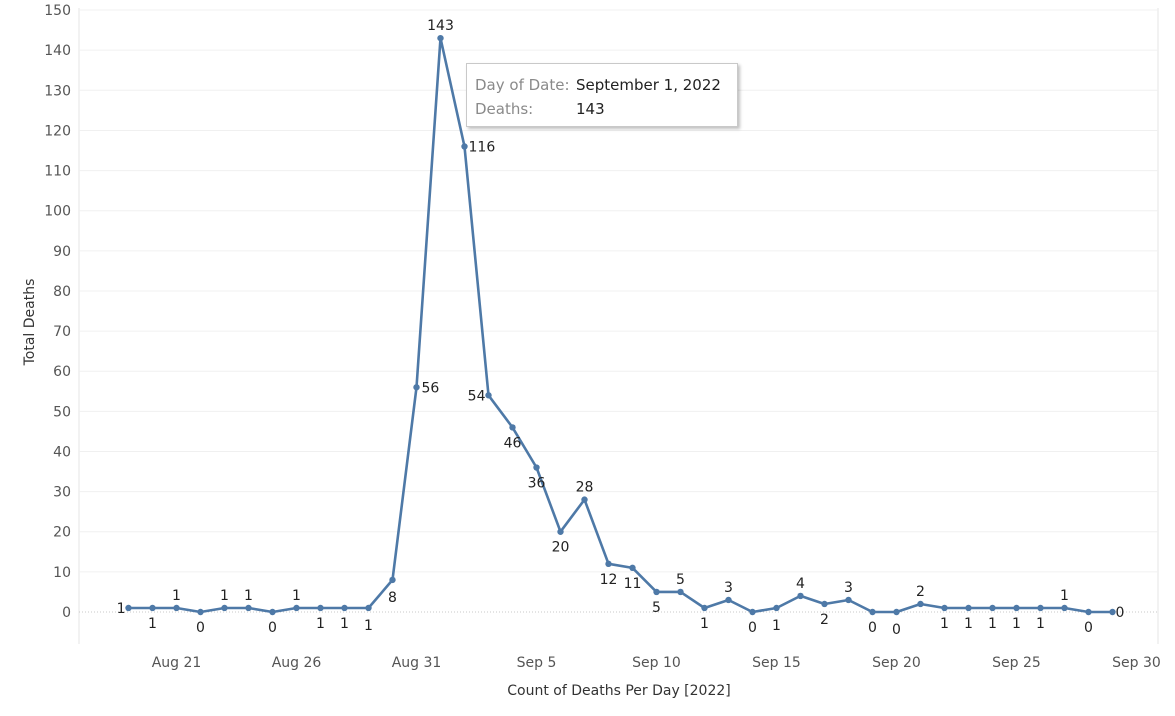 This screenshot has height=716, width=1175. What do you see at coordinates (62, 533) in the screenshot?
I see `y-tick-label: 20` at bounding box center [62, 533].